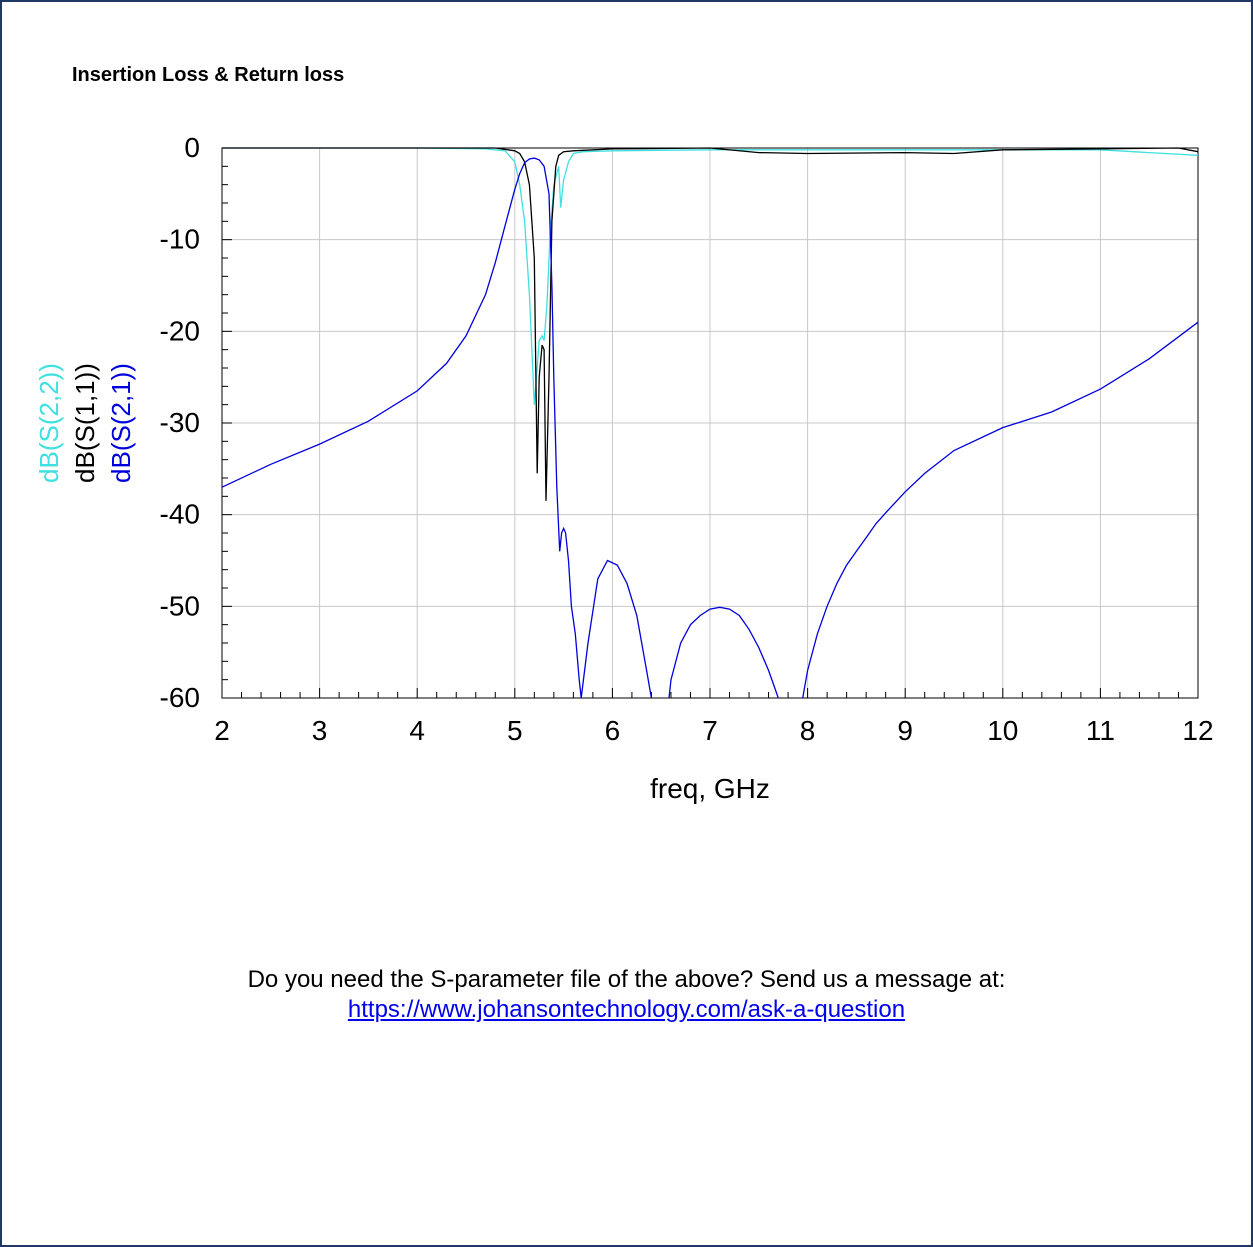 Image resolution: width=1253 pixels, height=1247 pixels. Describe the element at coordinates (1197, 730) in the screenshot. I see `x-tick-label: 12` at that location.